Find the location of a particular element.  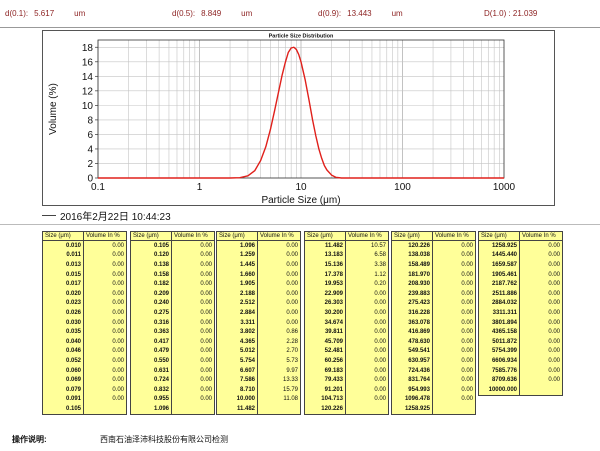

size-cell: 1096.478 is located at coordinates (412, 399).